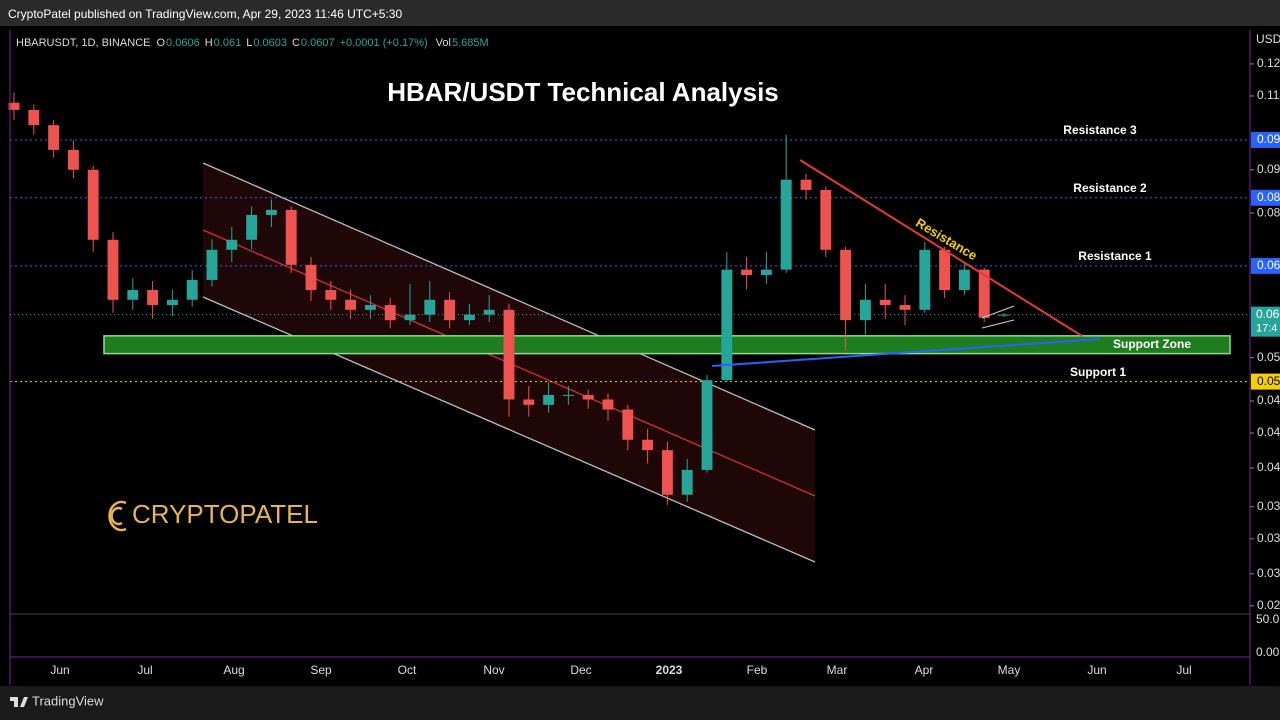 The image size is (1280, 720). I want to click on countdown: 17:4, so click(1266, 329).